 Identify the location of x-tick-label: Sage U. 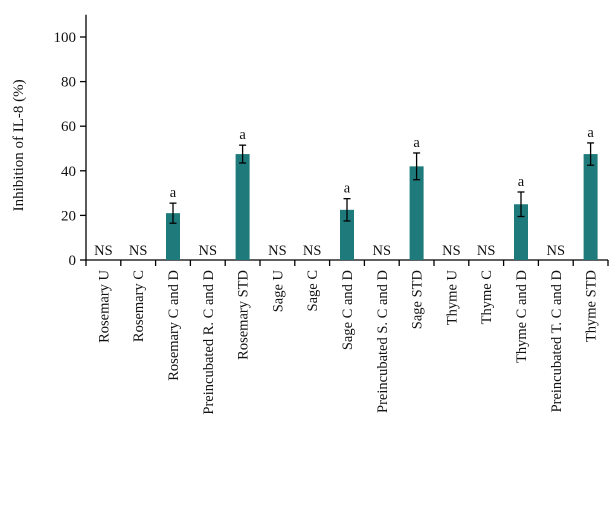
(278, 290).